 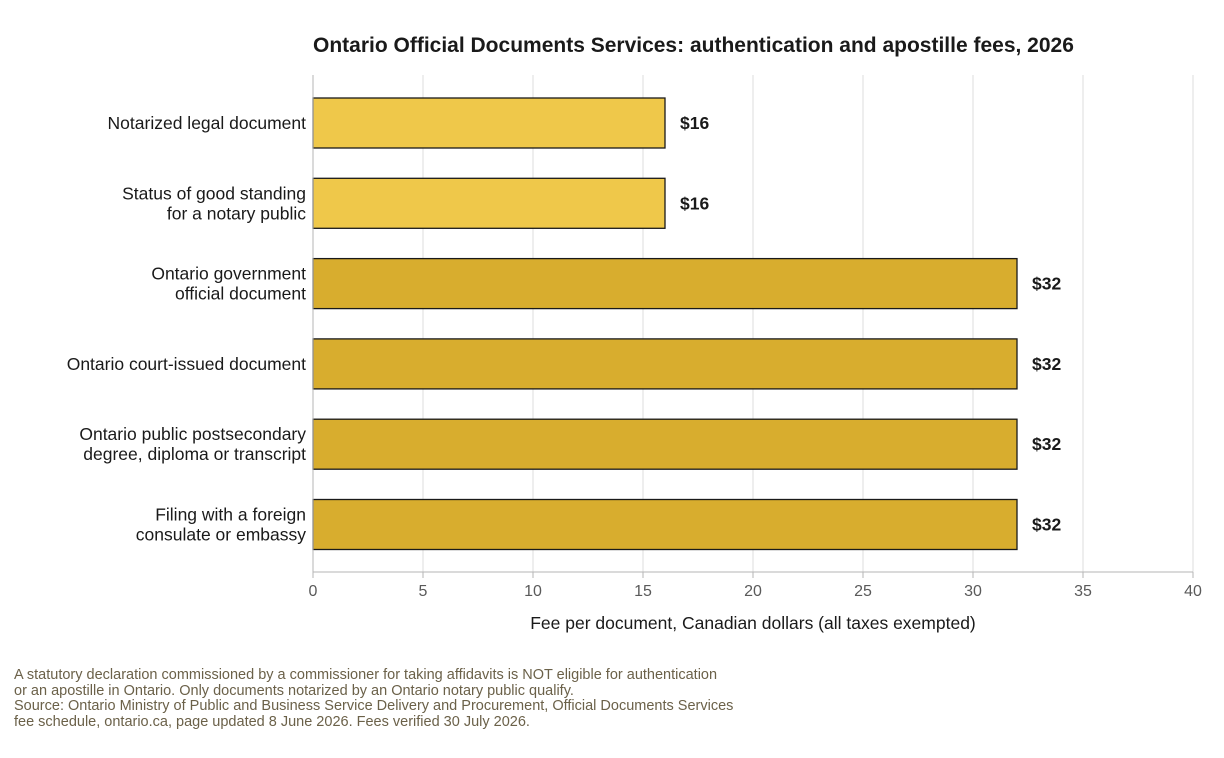 What do you see at coordinates (221, 535) in the screenshot?
I see `category-label: consulate or embassy` at bounding box center [221, 535].